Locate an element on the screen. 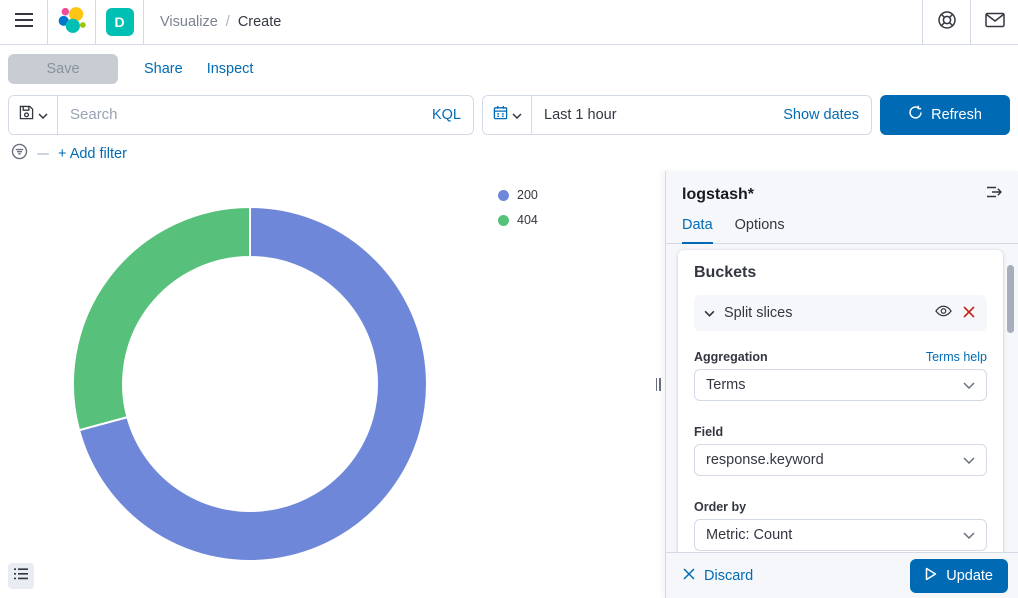 The height and width of the screenshot is (598, 1018). legend-toggle-button is located at coordinates (21, 576).